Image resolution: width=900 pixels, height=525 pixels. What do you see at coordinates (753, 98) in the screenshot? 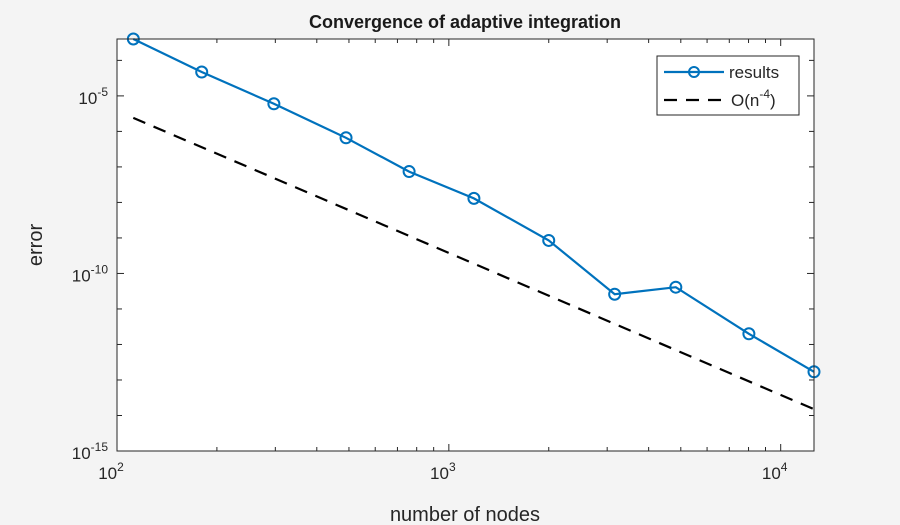
I see `legend-order-label: O(n-4)` at bounding box center [753, 98].